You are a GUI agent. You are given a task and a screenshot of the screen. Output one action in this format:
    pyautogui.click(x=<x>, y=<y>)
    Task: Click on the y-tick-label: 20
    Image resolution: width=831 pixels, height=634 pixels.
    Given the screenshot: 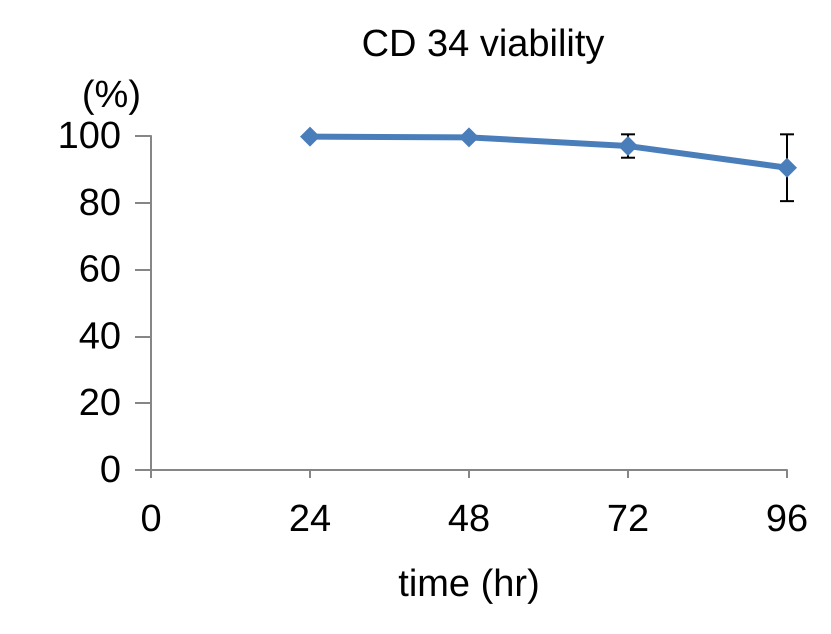 What is the action you would take?
    pyautogui.click(x=99, y=403)
    